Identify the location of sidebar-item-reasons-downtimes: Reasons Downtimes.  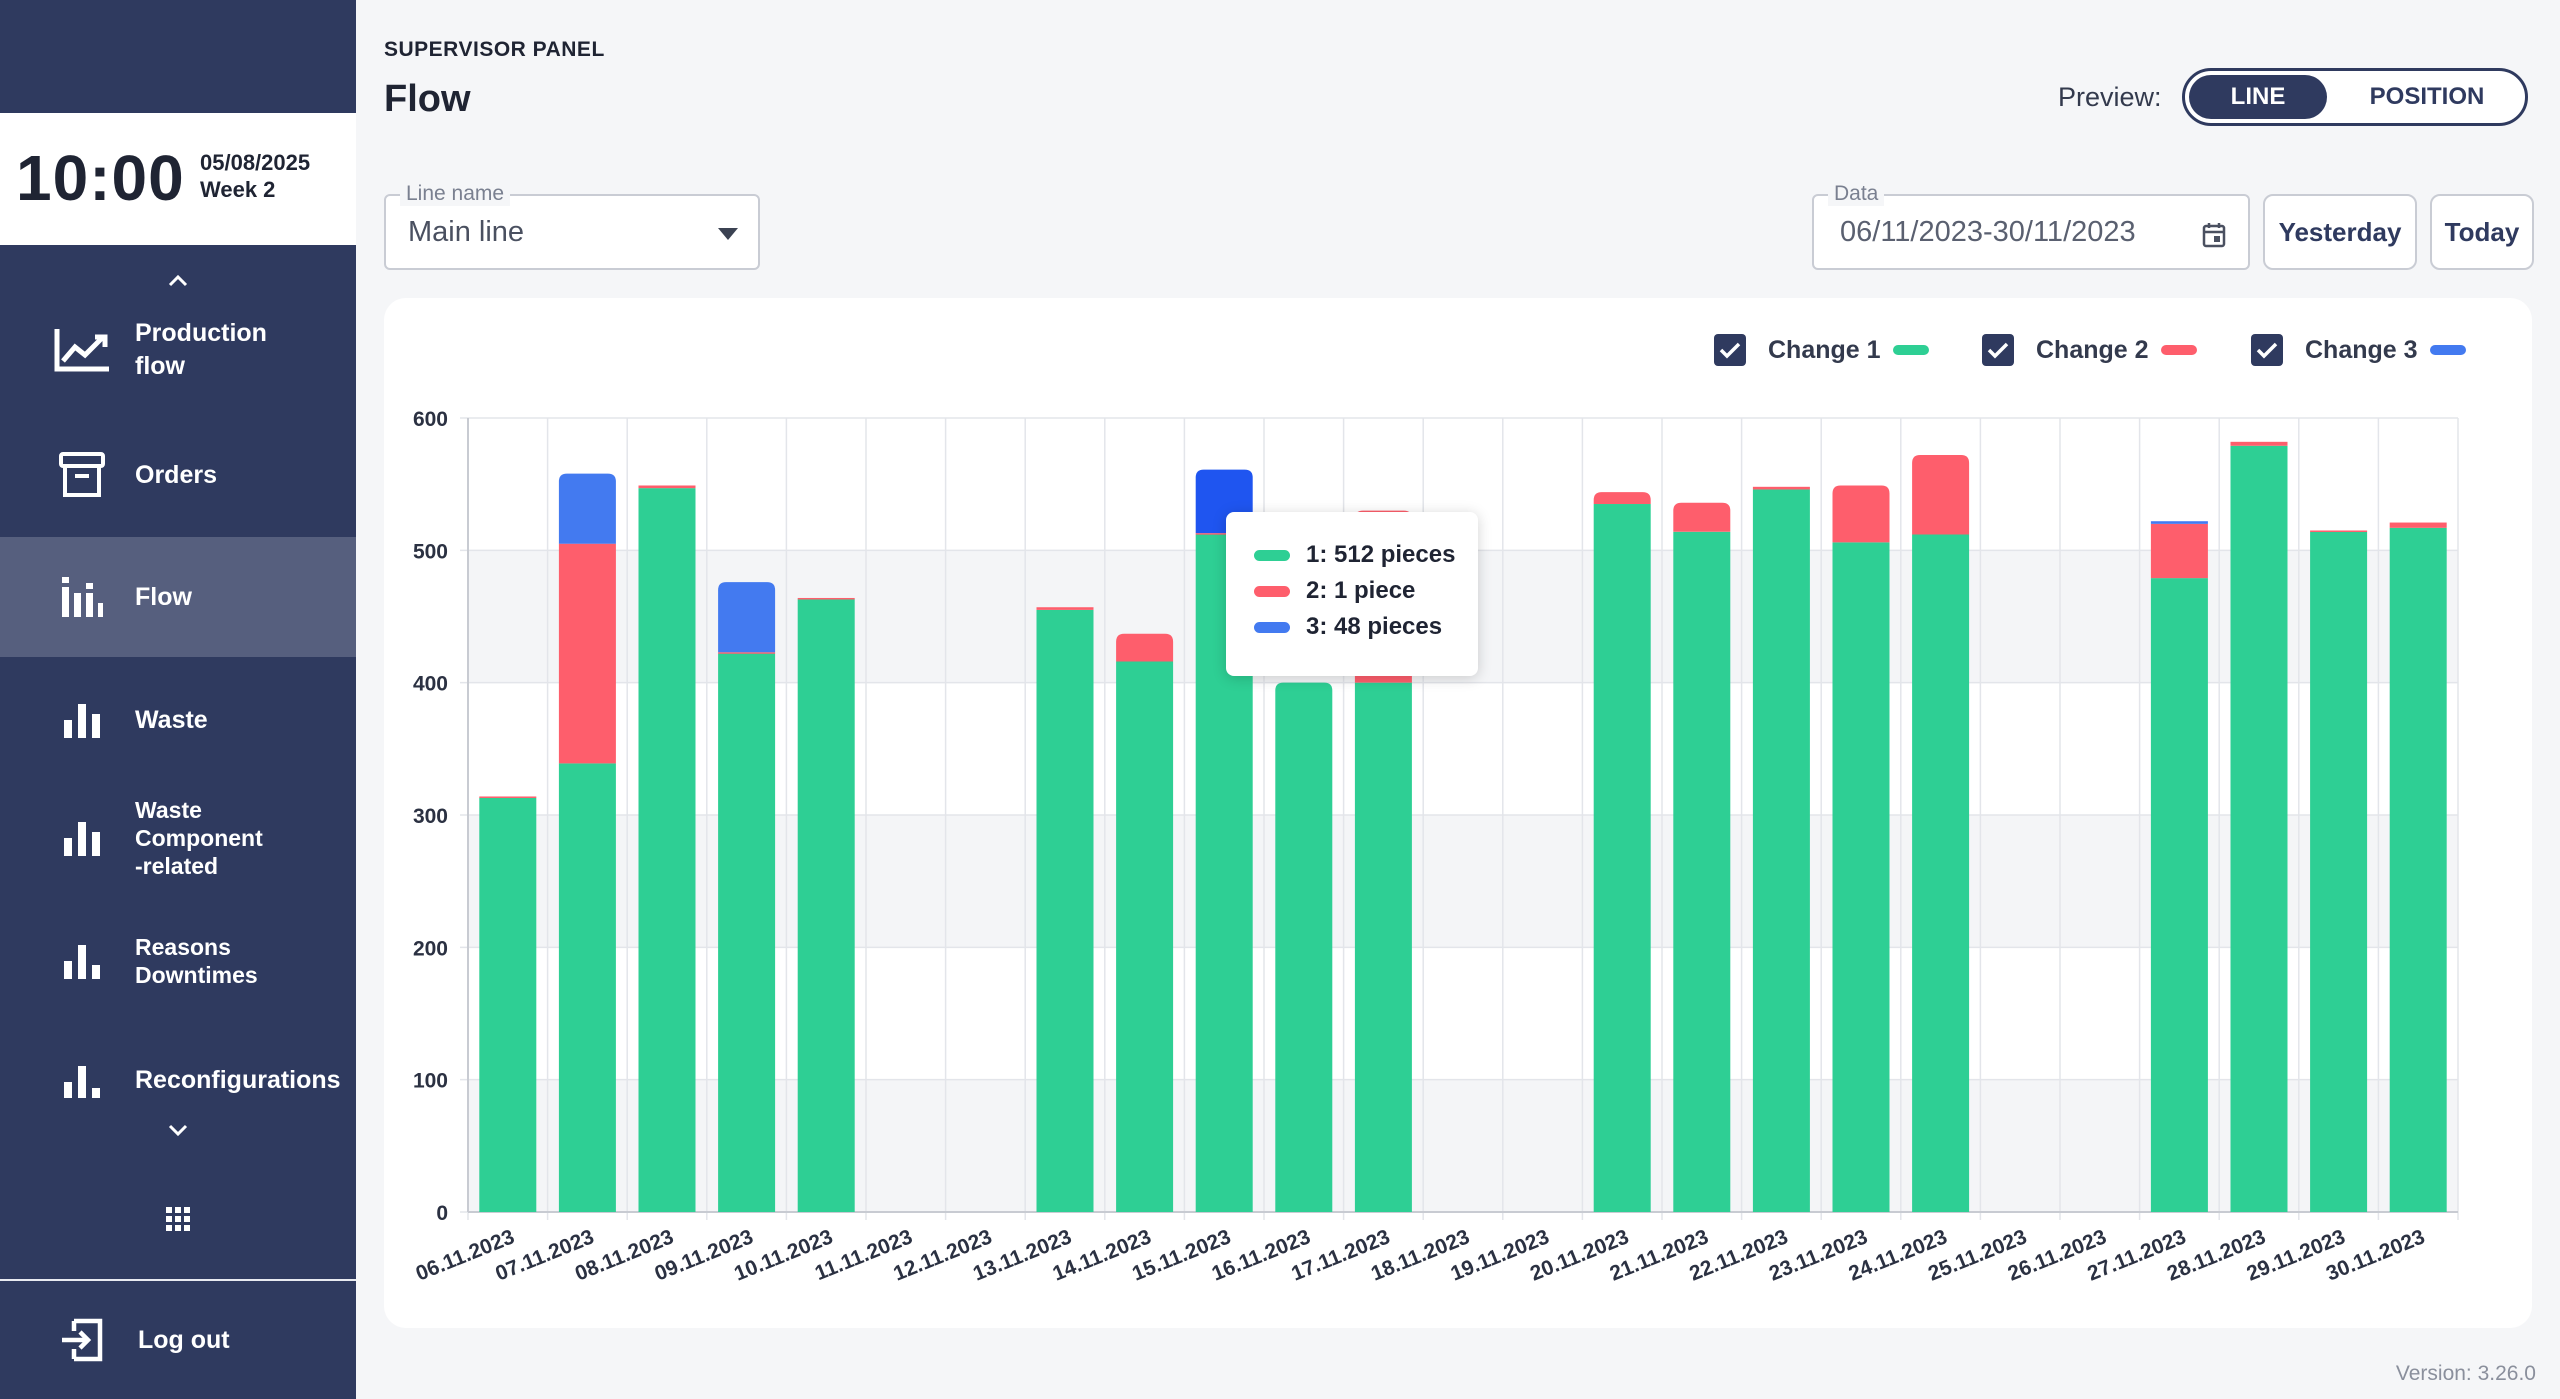
(178, 961).